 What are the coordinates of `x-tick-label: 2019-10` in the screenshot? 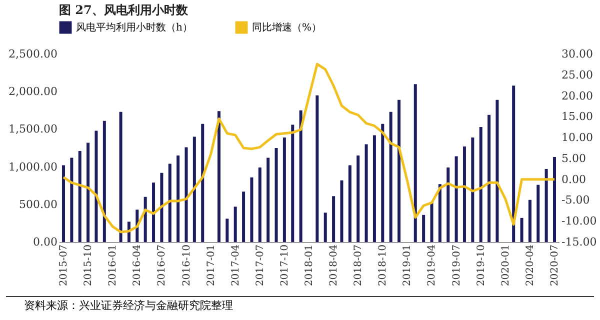 It's located at (481, 265).